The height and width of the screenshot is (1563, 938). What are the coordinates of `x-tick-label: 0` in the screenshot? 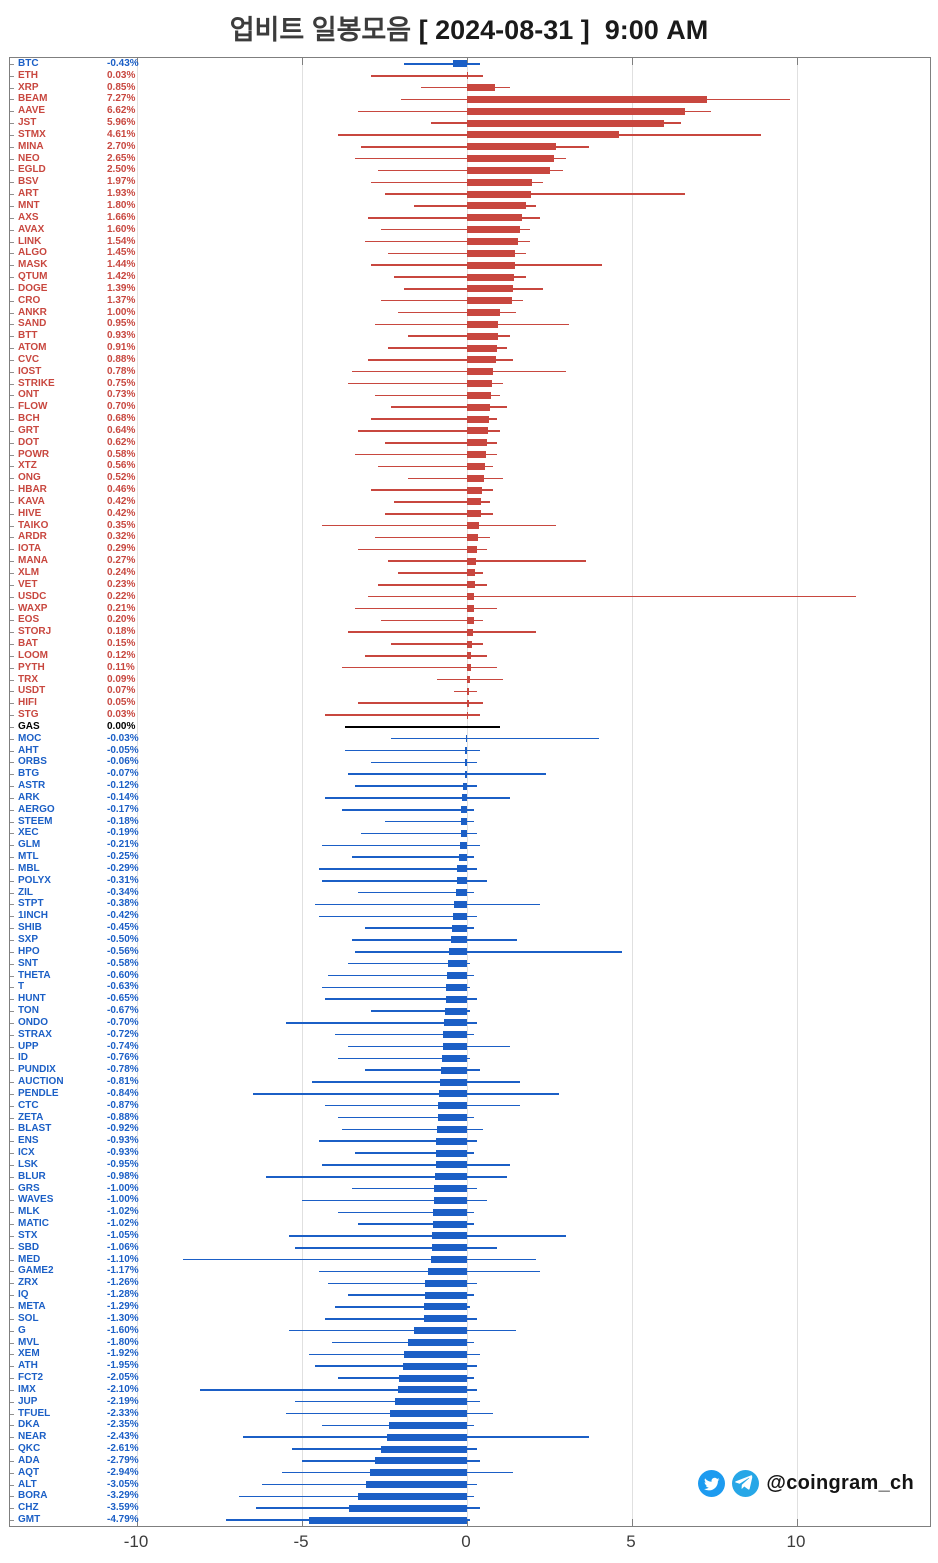 It's located at (466, 1541).